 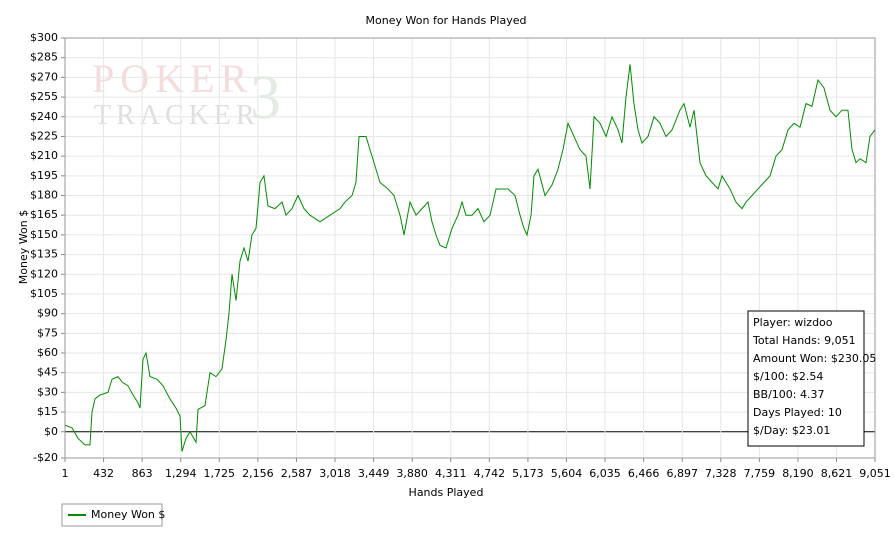 I want to click on watermark-text: POKER, so click(x=172, y=78).